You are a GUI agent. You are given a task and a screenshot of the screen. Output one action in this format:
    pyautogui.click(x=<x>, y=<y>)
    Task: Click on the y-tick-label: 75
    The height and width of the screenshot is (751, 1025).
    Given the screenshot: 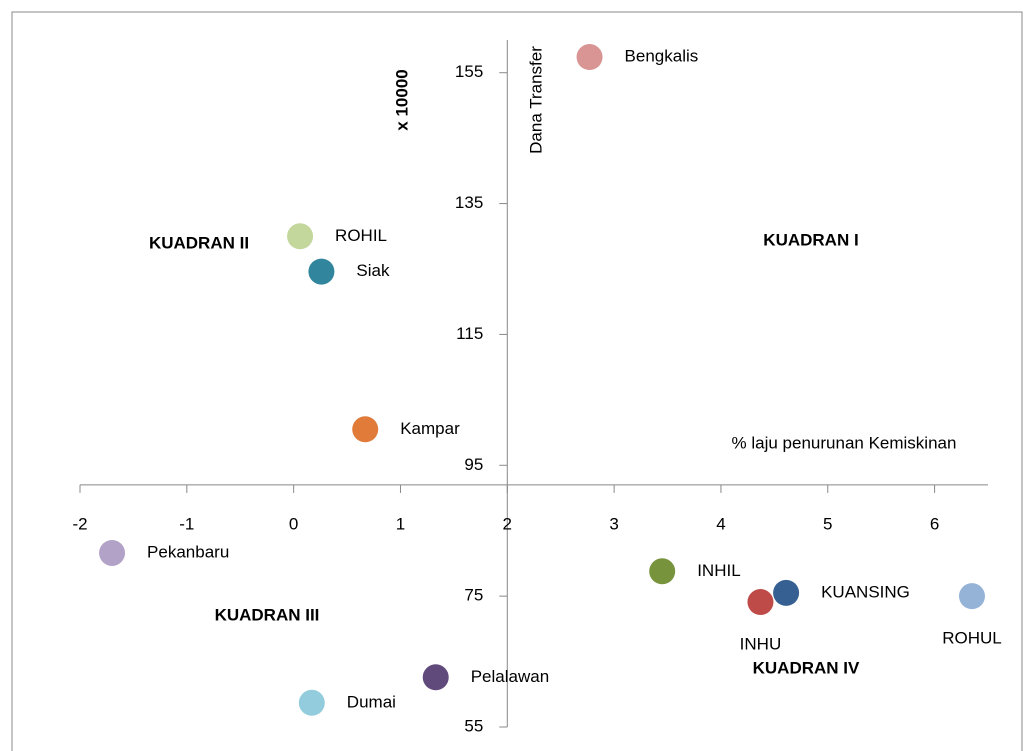 What is the action you would take?
    pyautogui.click(x=473, y=595)
    